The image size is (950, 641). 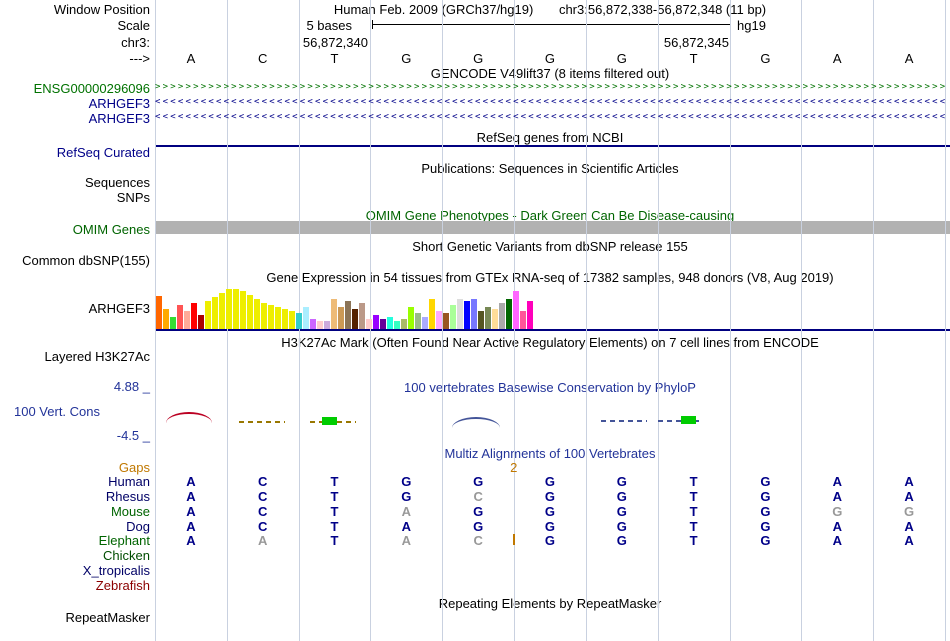 I want to click on species-label: Chicken, so click(x=126, y=555).